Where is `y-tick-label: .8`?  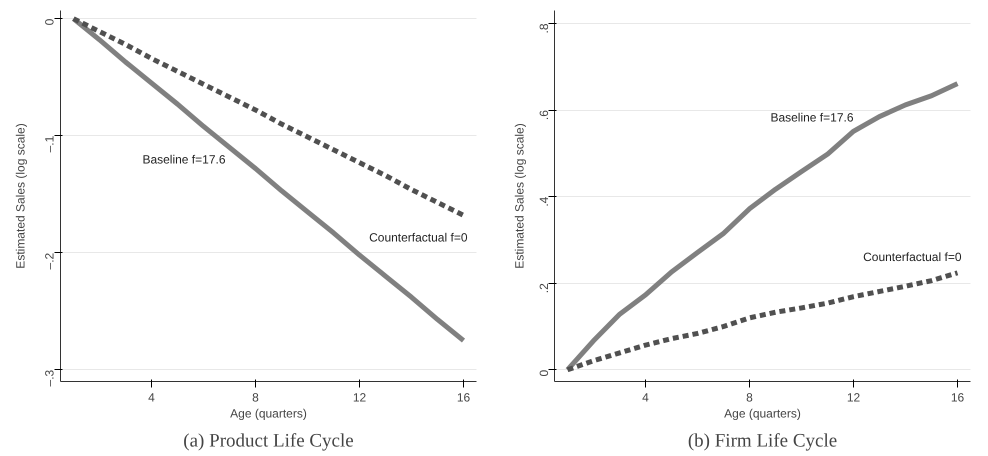 y-tick-label: .8 is located at coordinates (544, 28).